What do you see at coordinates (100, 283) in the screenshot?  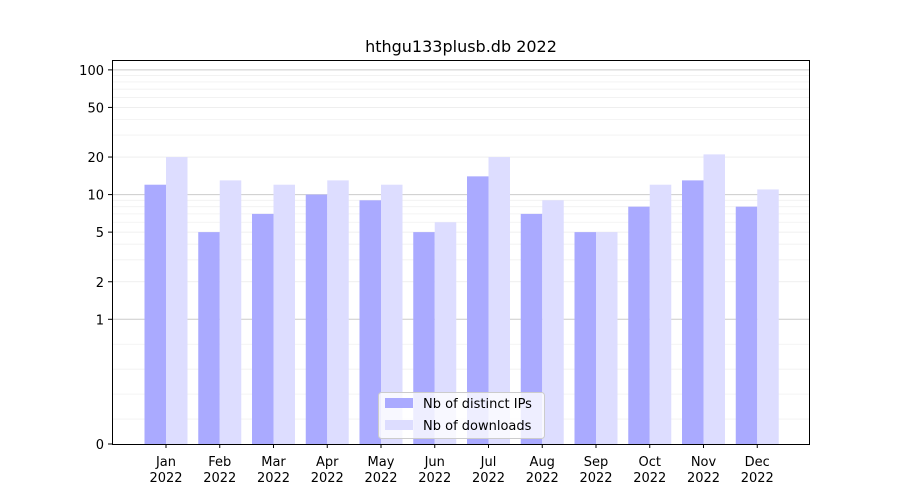 I see `y-tick-label: 2` at bounding box center [100, 283].